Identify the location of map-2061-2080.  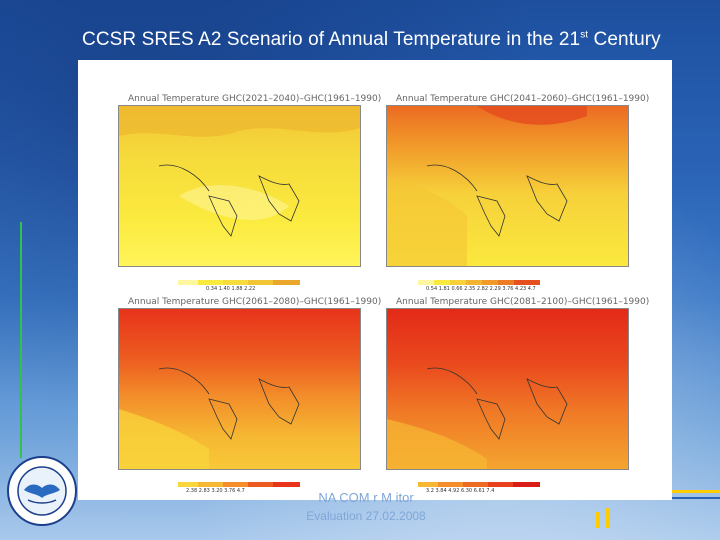
(239, 389).